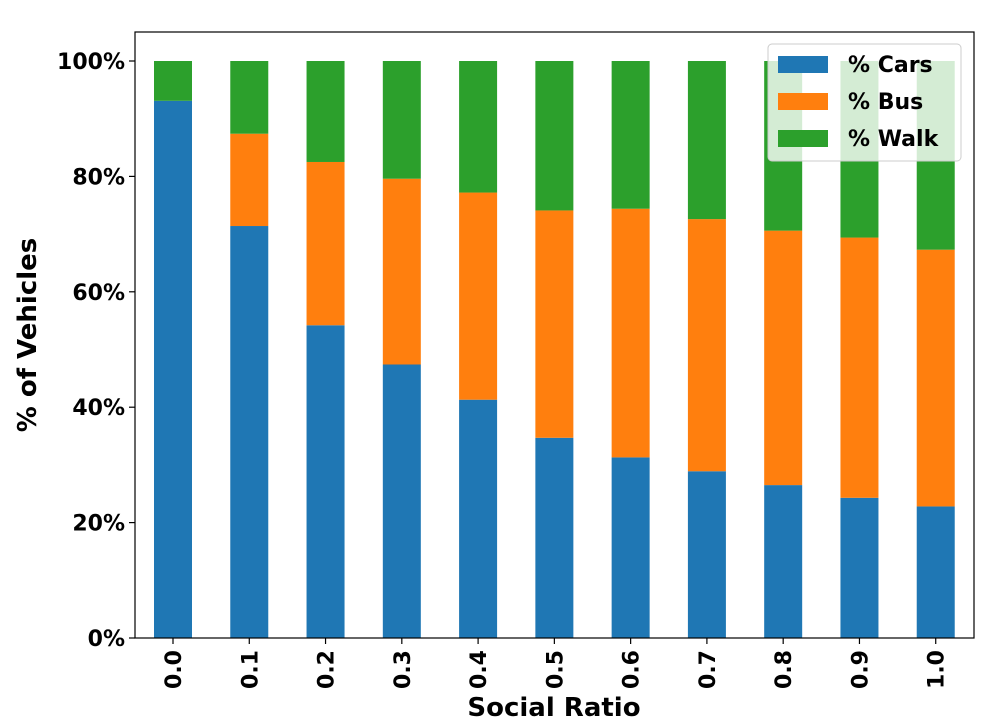 The width and height of the screenshot is (994, 723). What do you see at coordinates (106, 639) in the screenshot?
I see `y-tick-label: 0%` at bounding box center [106, 639].